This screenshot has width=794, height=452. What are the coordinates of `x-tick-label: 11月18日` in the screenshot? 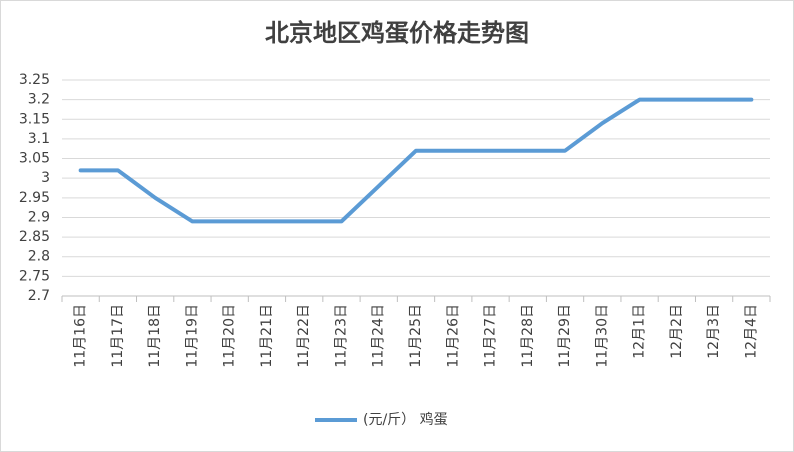 It's located at (155, 336).